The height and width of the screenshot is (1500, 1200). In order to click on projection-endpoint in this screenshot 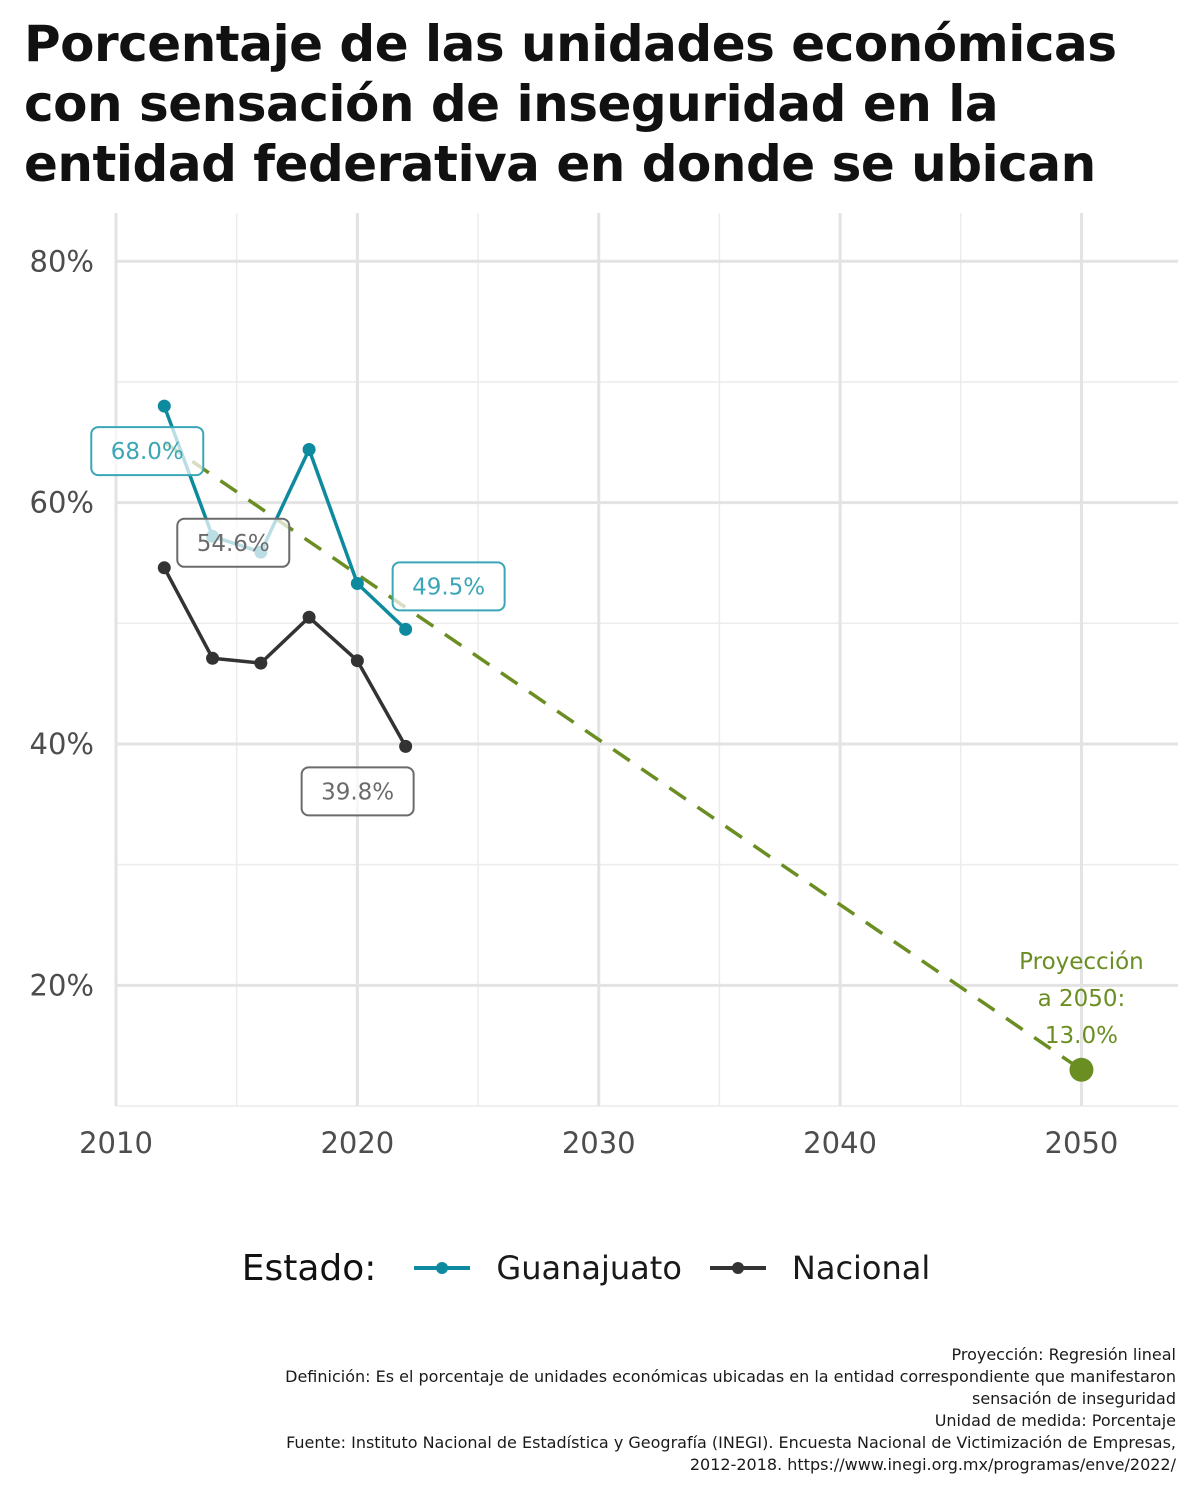, I will do `click(1081, 1069)`.